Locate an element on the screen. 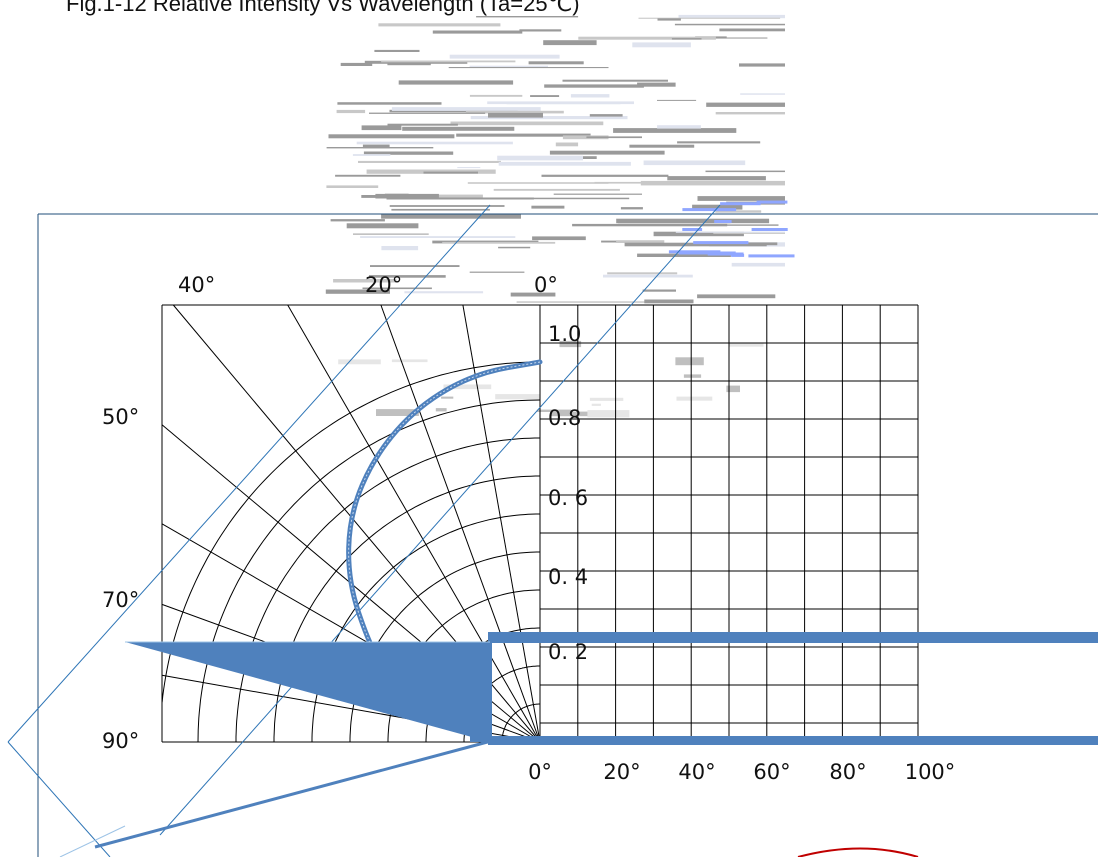 This screenshot has height=862, width=1098. angle-label: 50° is located at coordinates (120, 417).